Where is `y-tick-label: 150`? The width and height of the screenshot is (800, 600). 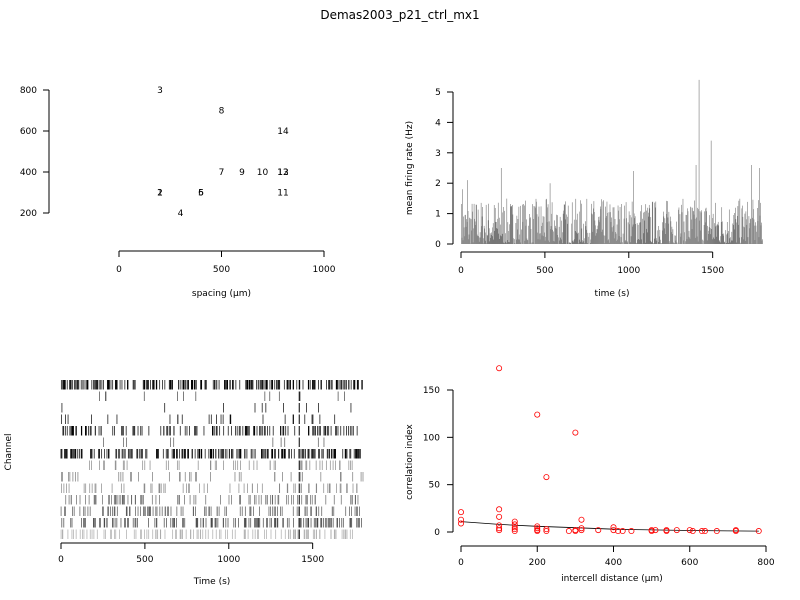
y-tick-label: 150 is located at coordinates (431, 391).